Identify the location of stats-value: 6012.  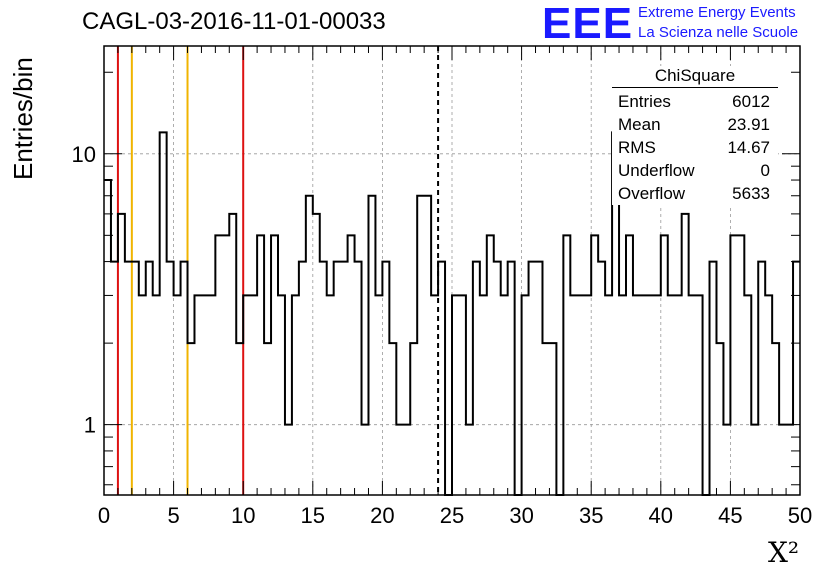
(751, 101).